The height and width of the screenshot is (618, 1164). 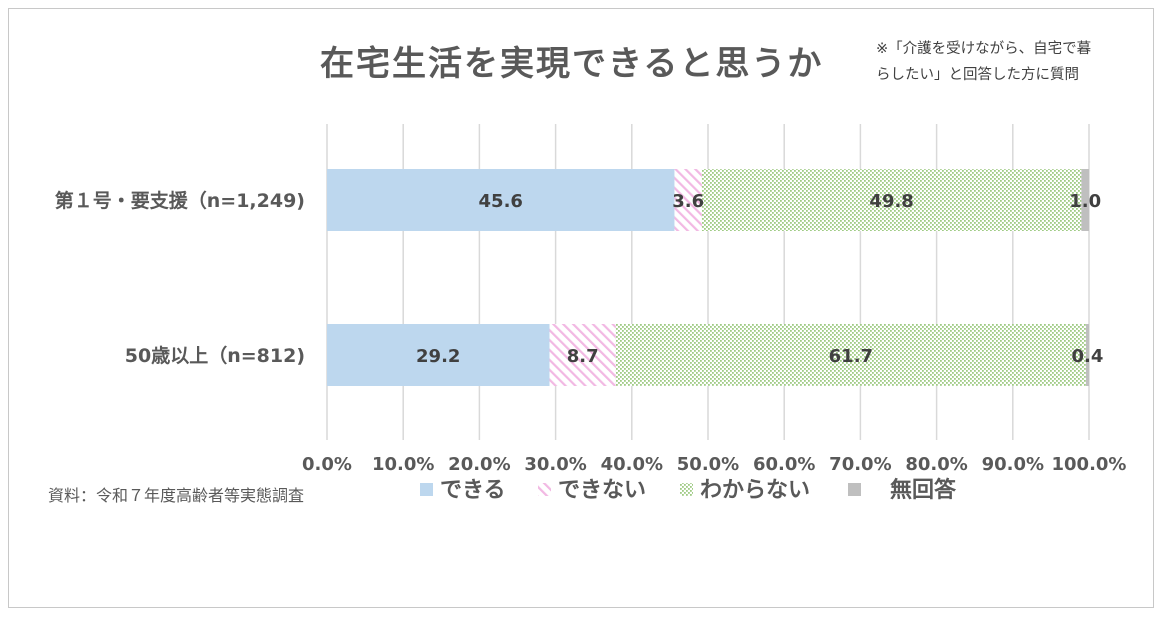 I want to click on legend-label-wakaranai: わからない, so click(x=755, y=490).